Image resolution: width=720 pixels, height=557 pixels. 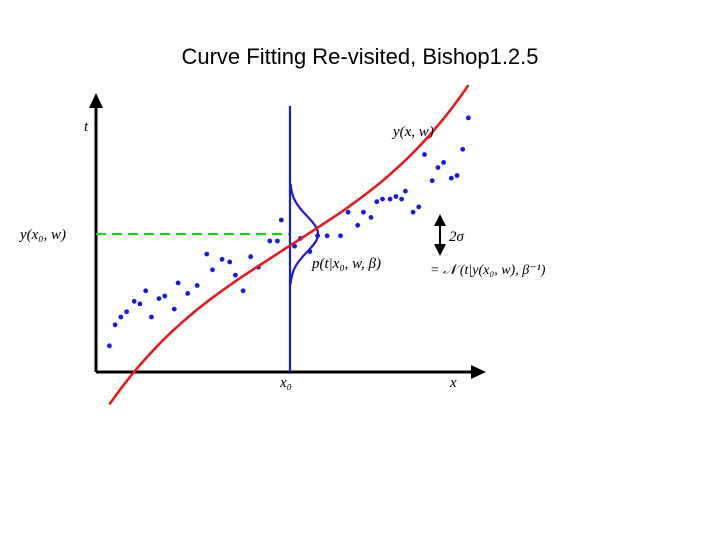 What do you see at coordinates (96, 100) in the screenshot?
I see `t-axis-arrow-icon` at bounding box center [96, 100].